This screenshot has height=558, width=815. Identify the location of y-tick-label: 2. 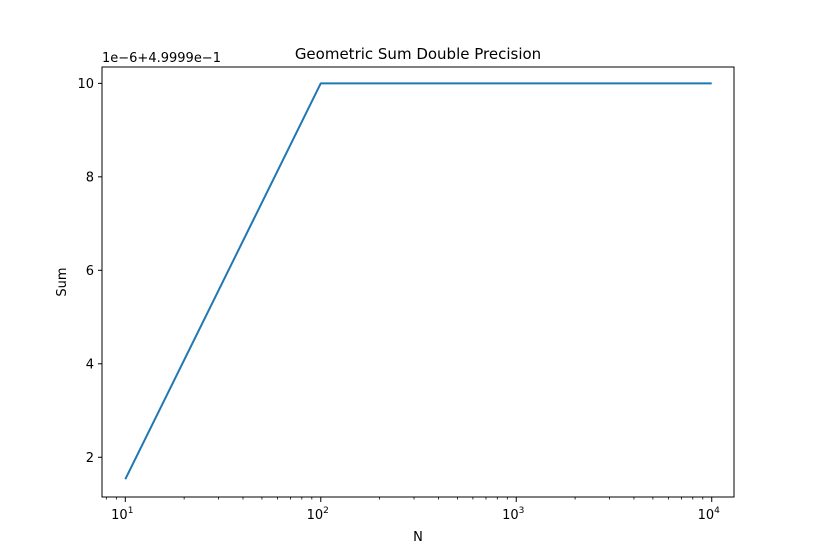
(90, 458).